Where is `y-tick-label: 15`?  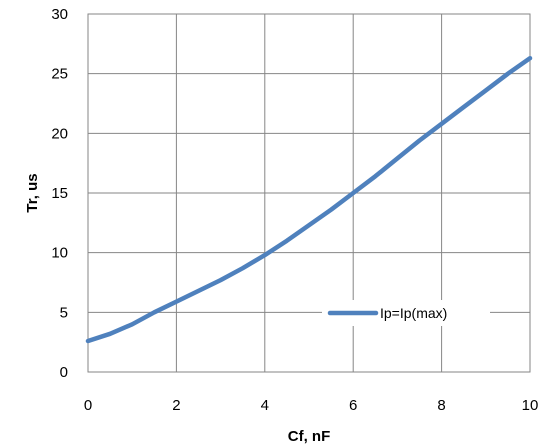
y-tick-label: 15 is located at coordinates (59, 193).